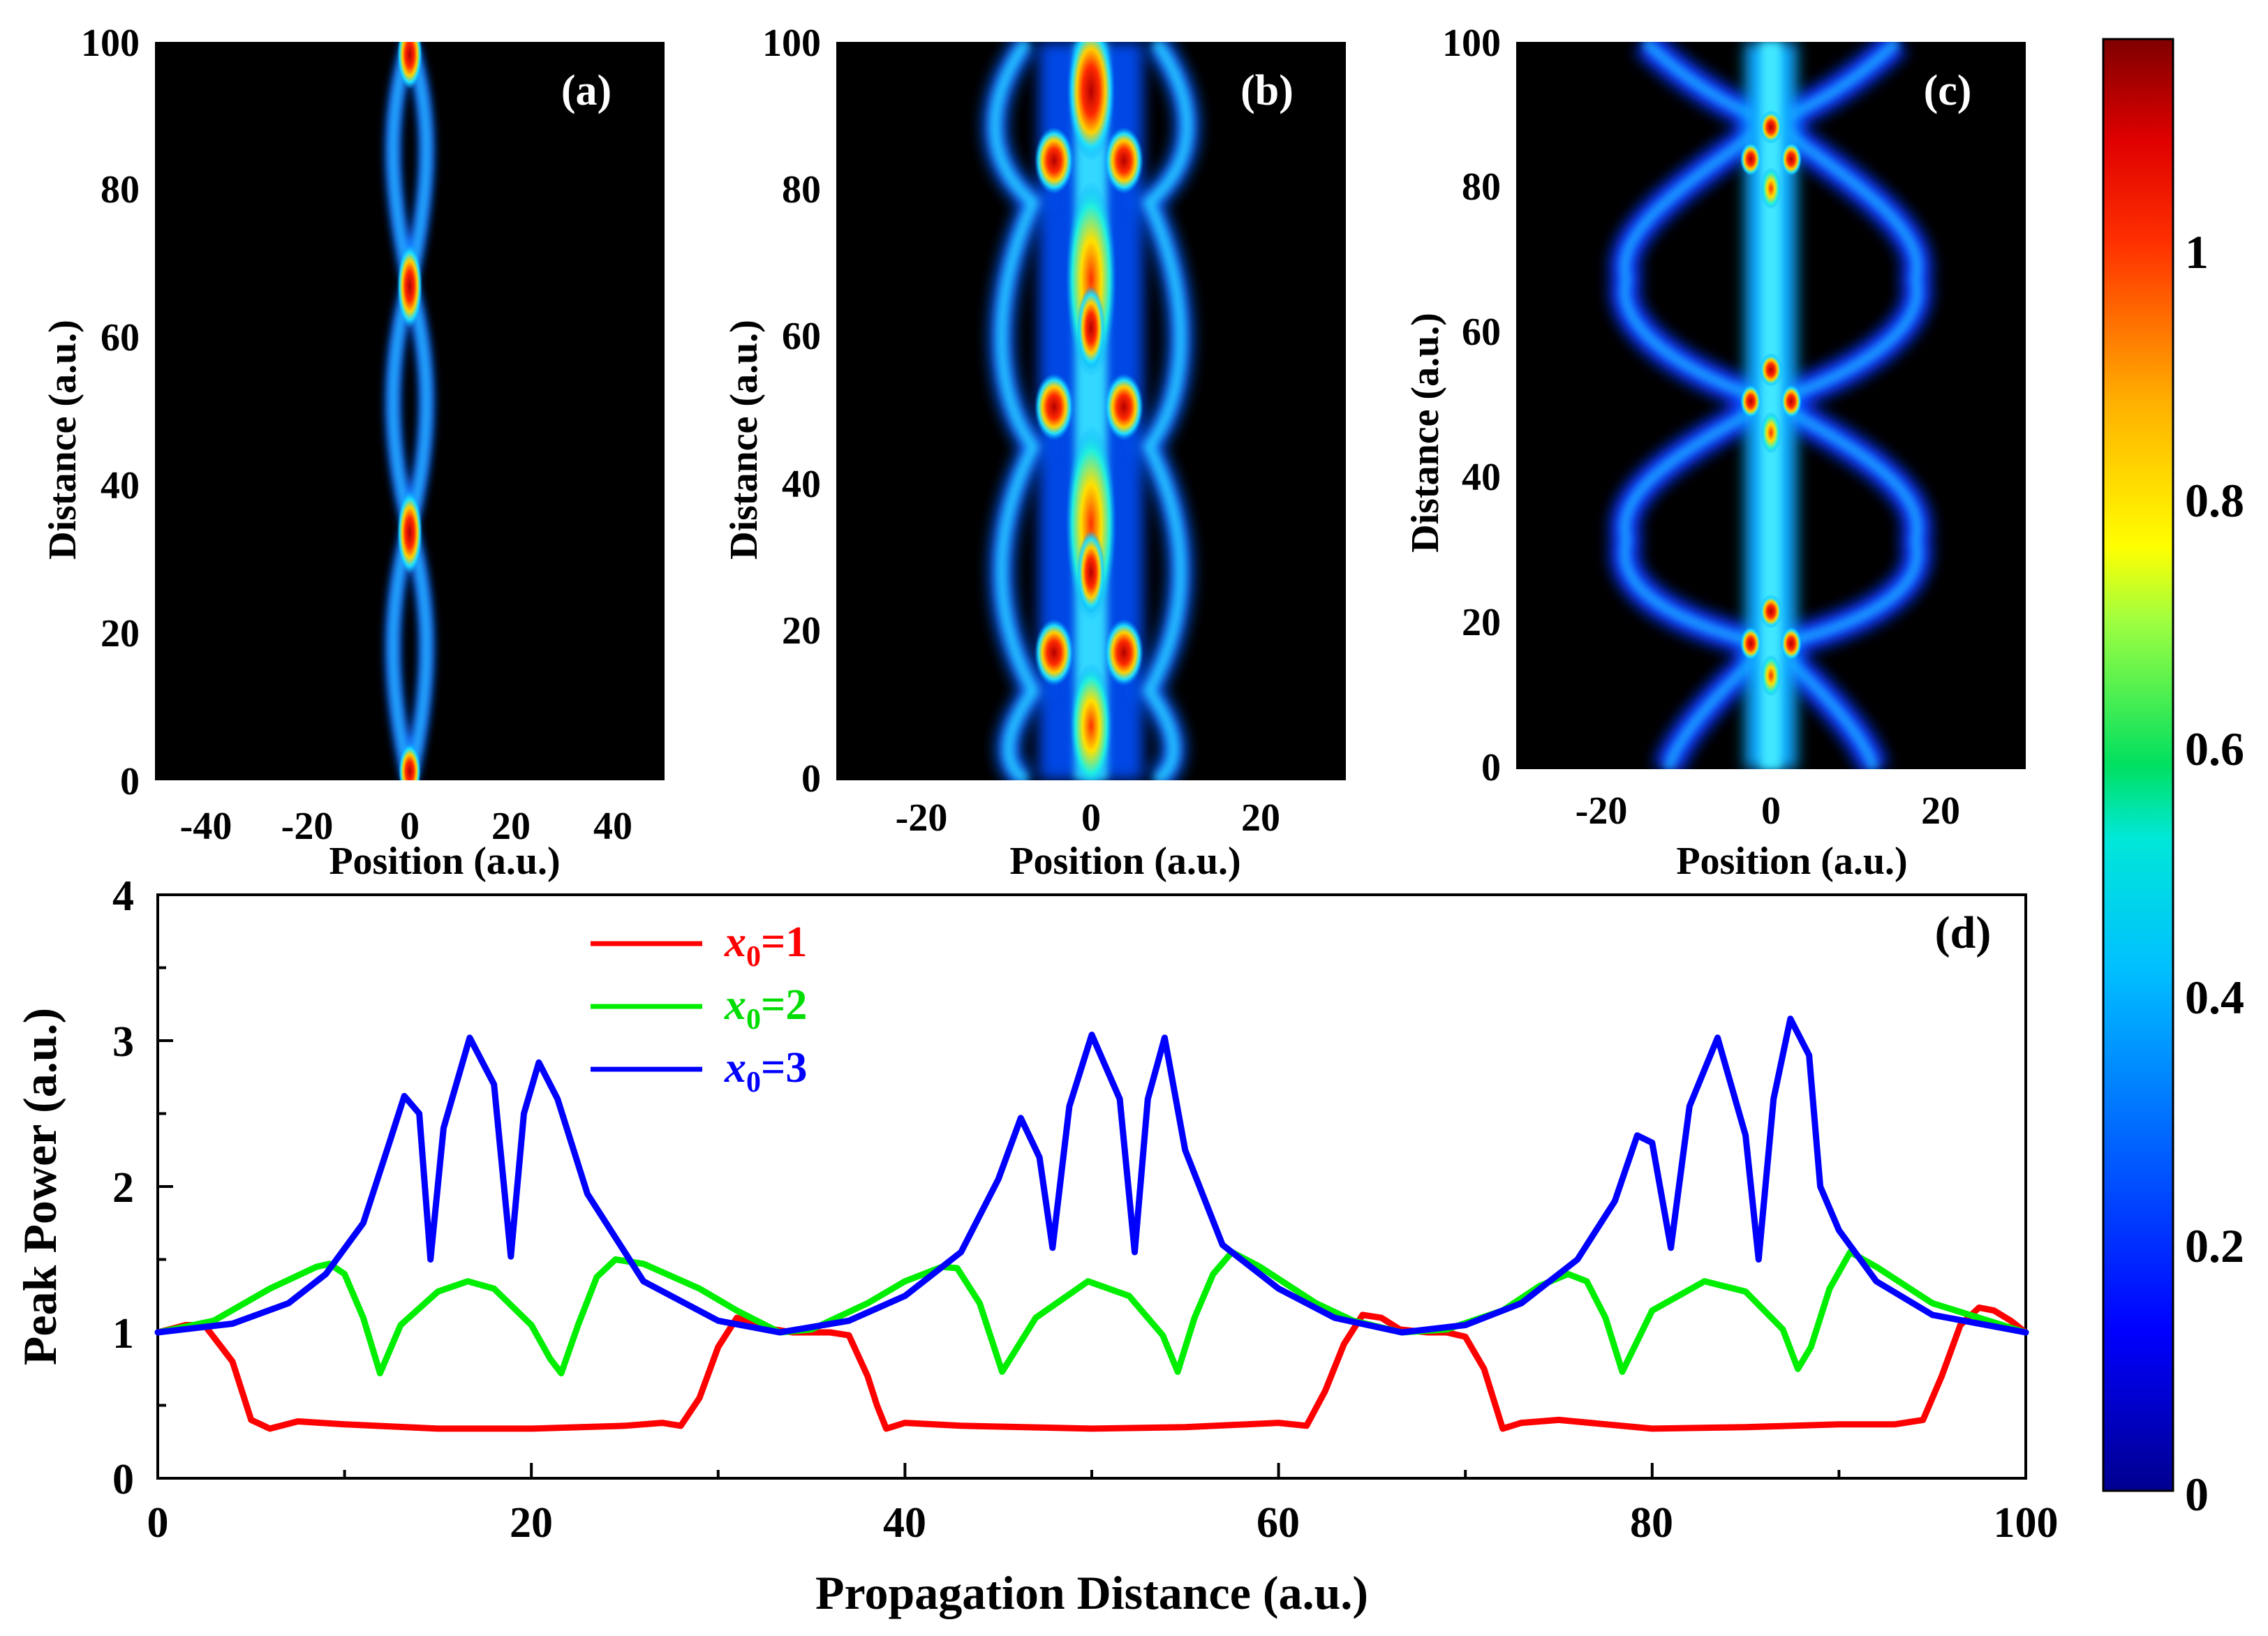 This screenshot has width=2268, height=1636. I want to click on legend-item-x0-1: x0=1, so click(699, 946).